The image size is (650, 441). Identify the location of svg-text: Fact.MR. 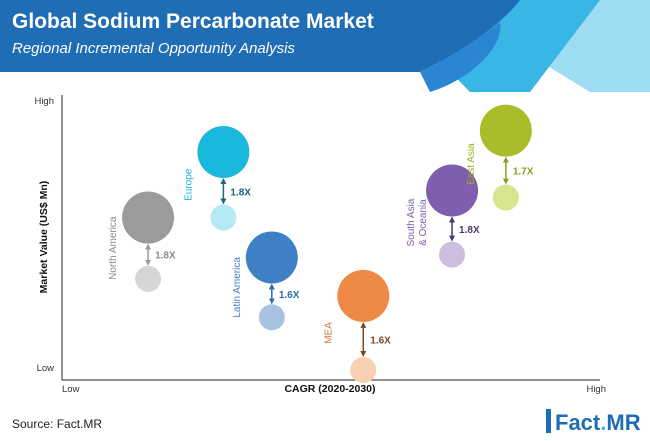
(598, 422).